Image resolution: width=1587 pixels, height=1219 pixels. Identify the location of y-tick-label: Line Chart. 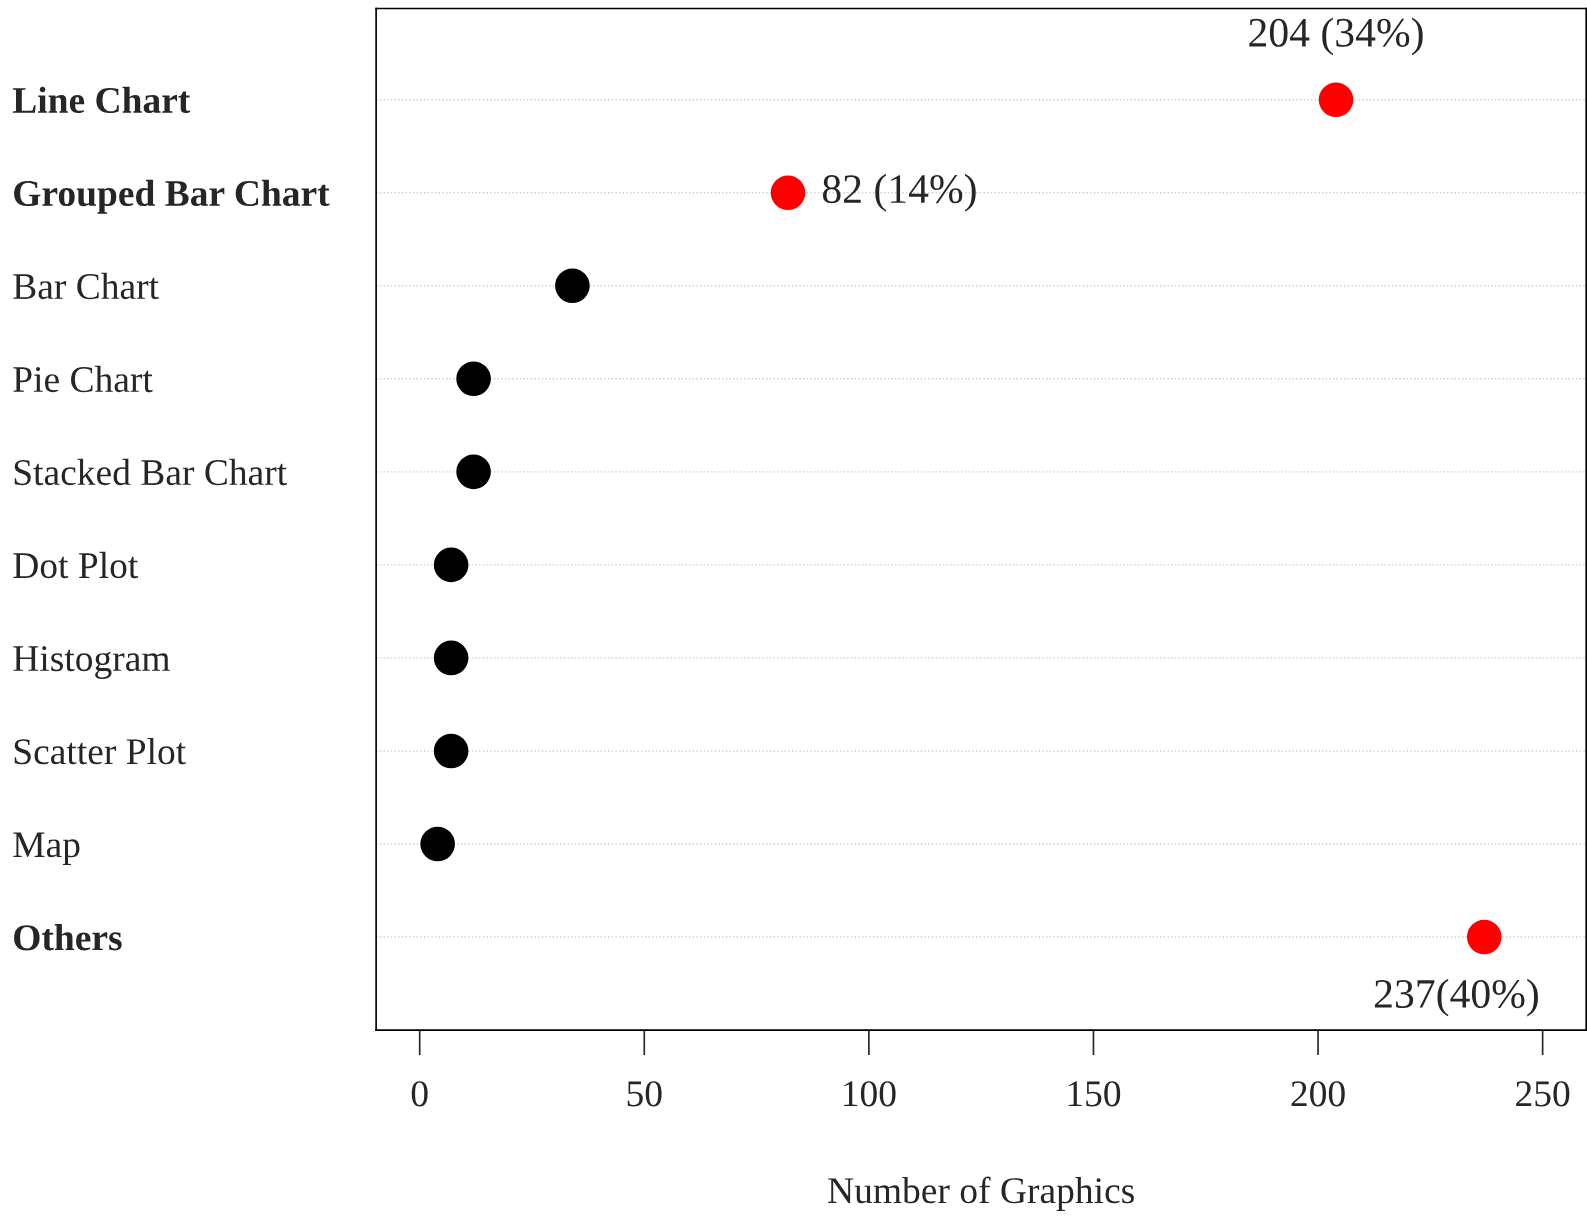
(101, 100).